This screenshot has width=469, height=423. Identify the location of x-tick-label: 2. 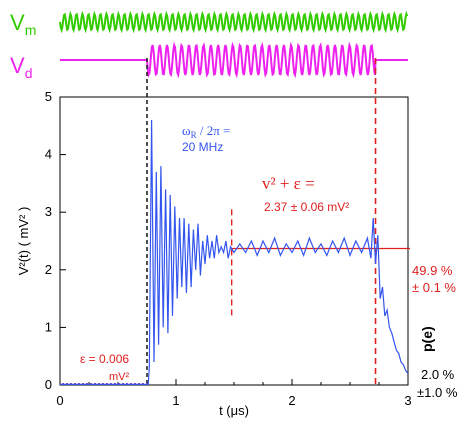
(291, 400).